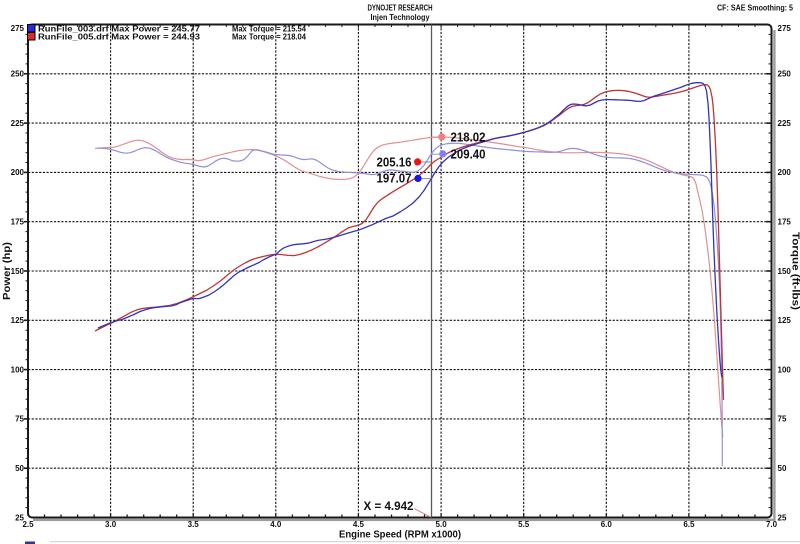  Describe the element at coordinates (119, 29) in the screenshot. I see `svg-text:RunFile_003.drf Max Power = 24: RunFile_003.drf Max Power = 245.77` at that location.